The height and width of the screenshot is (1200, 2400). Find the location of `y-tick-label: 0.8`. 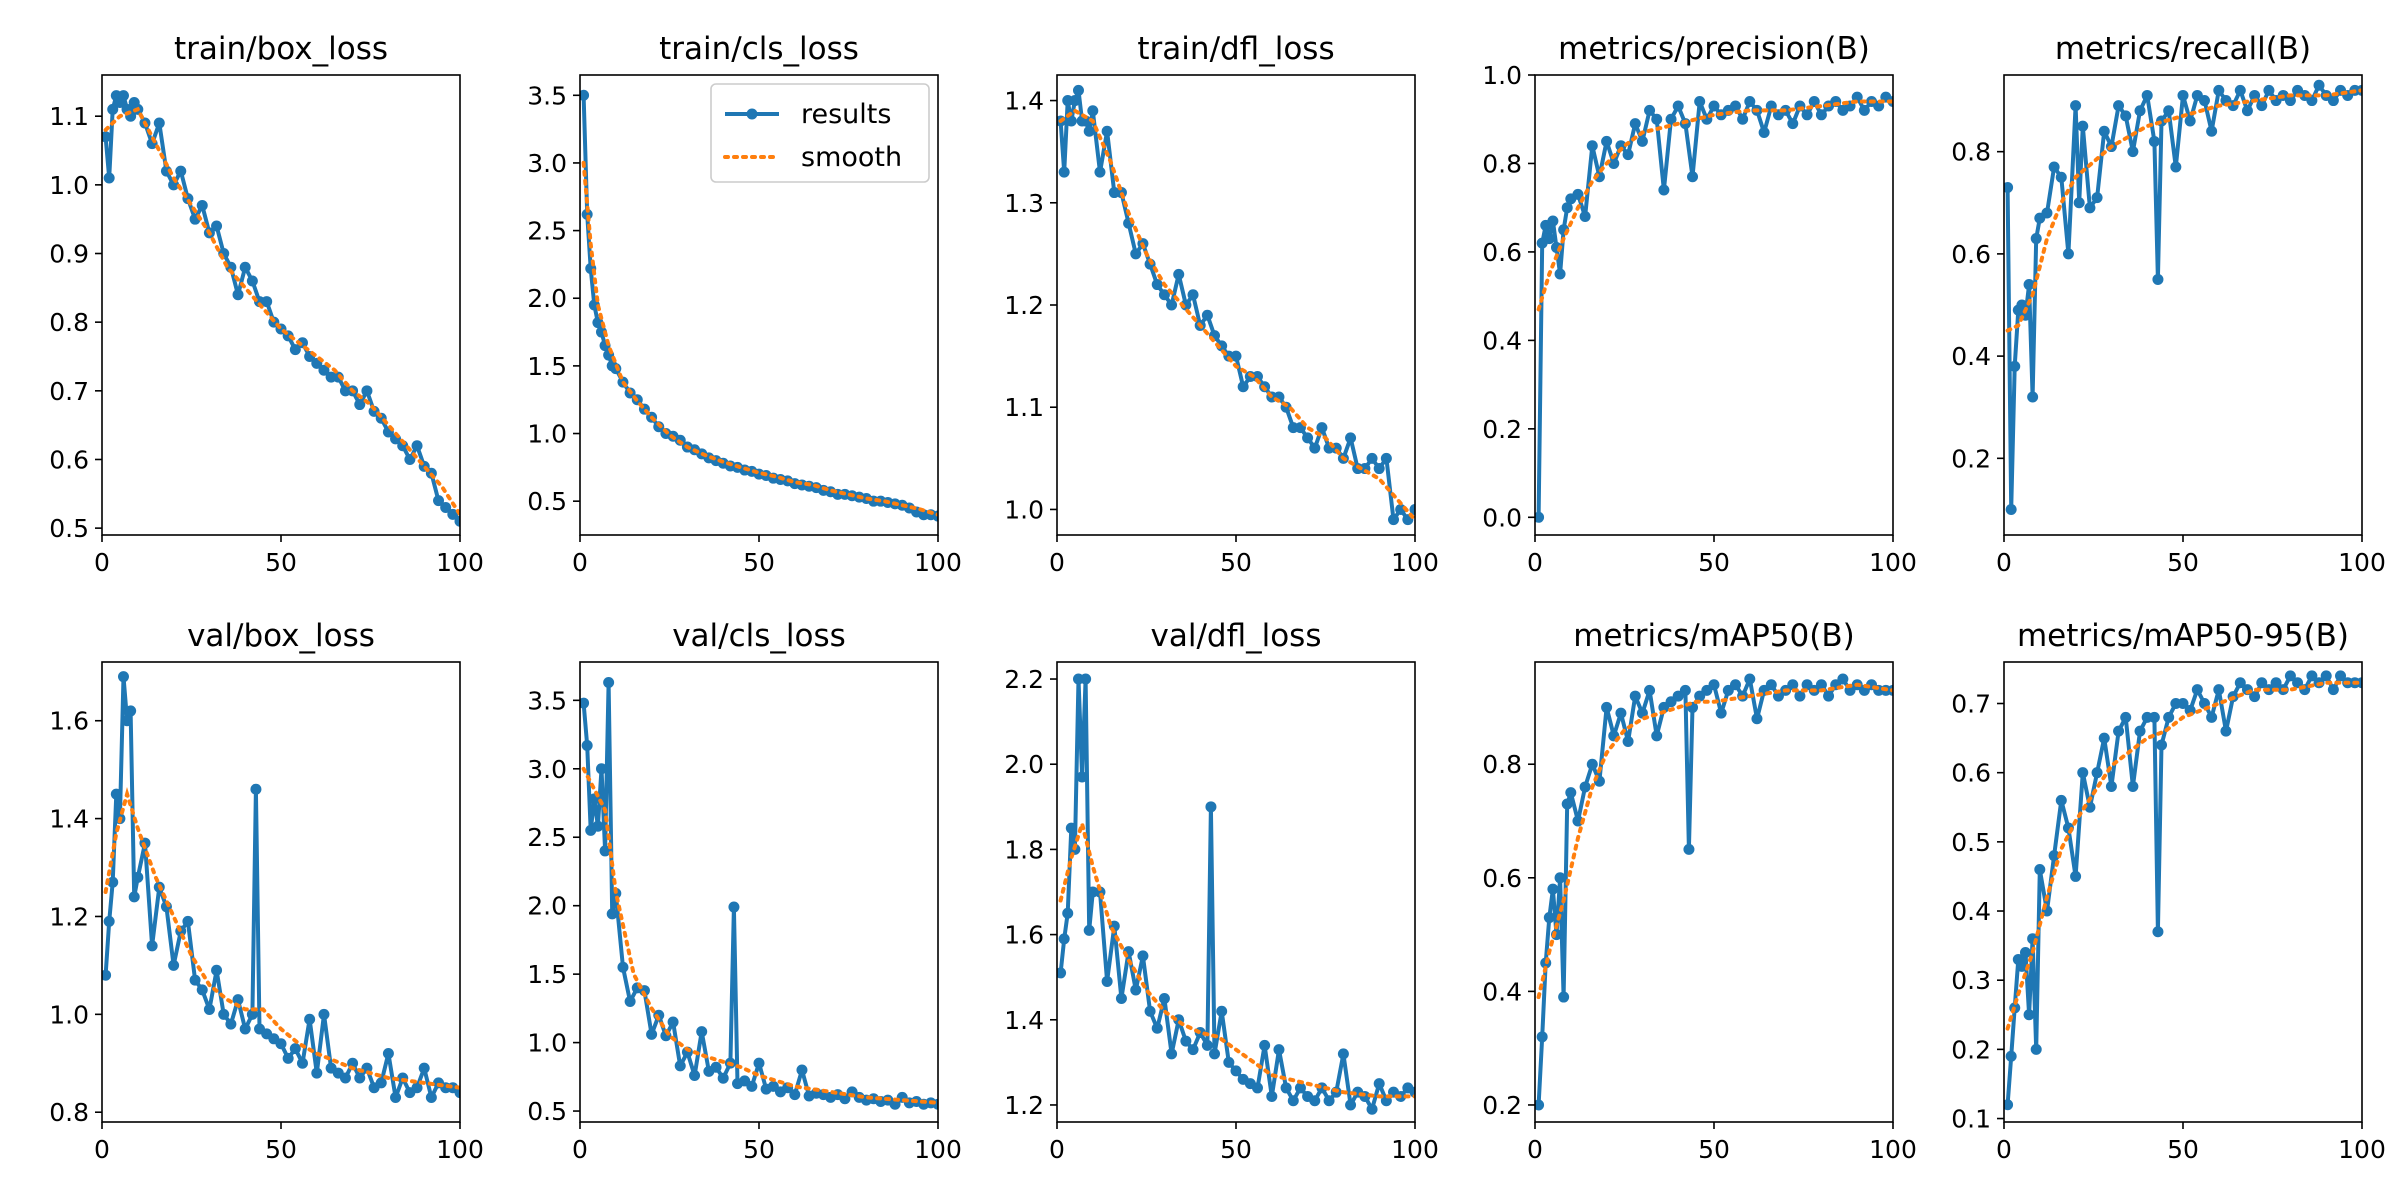

y-tick-label: 0.8 is located at coordinates (69, 1112).